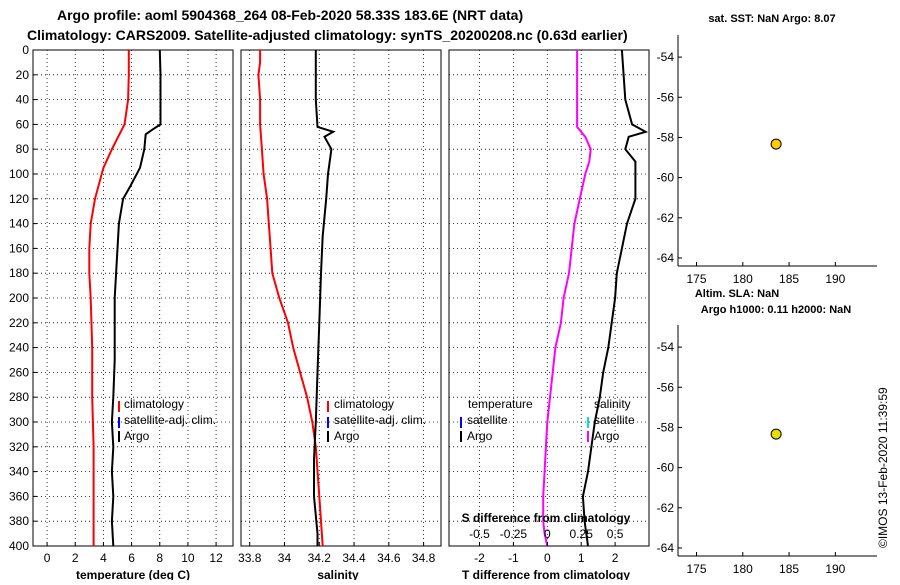  I want to click on y-tick-label: 240, so click(19, 348).